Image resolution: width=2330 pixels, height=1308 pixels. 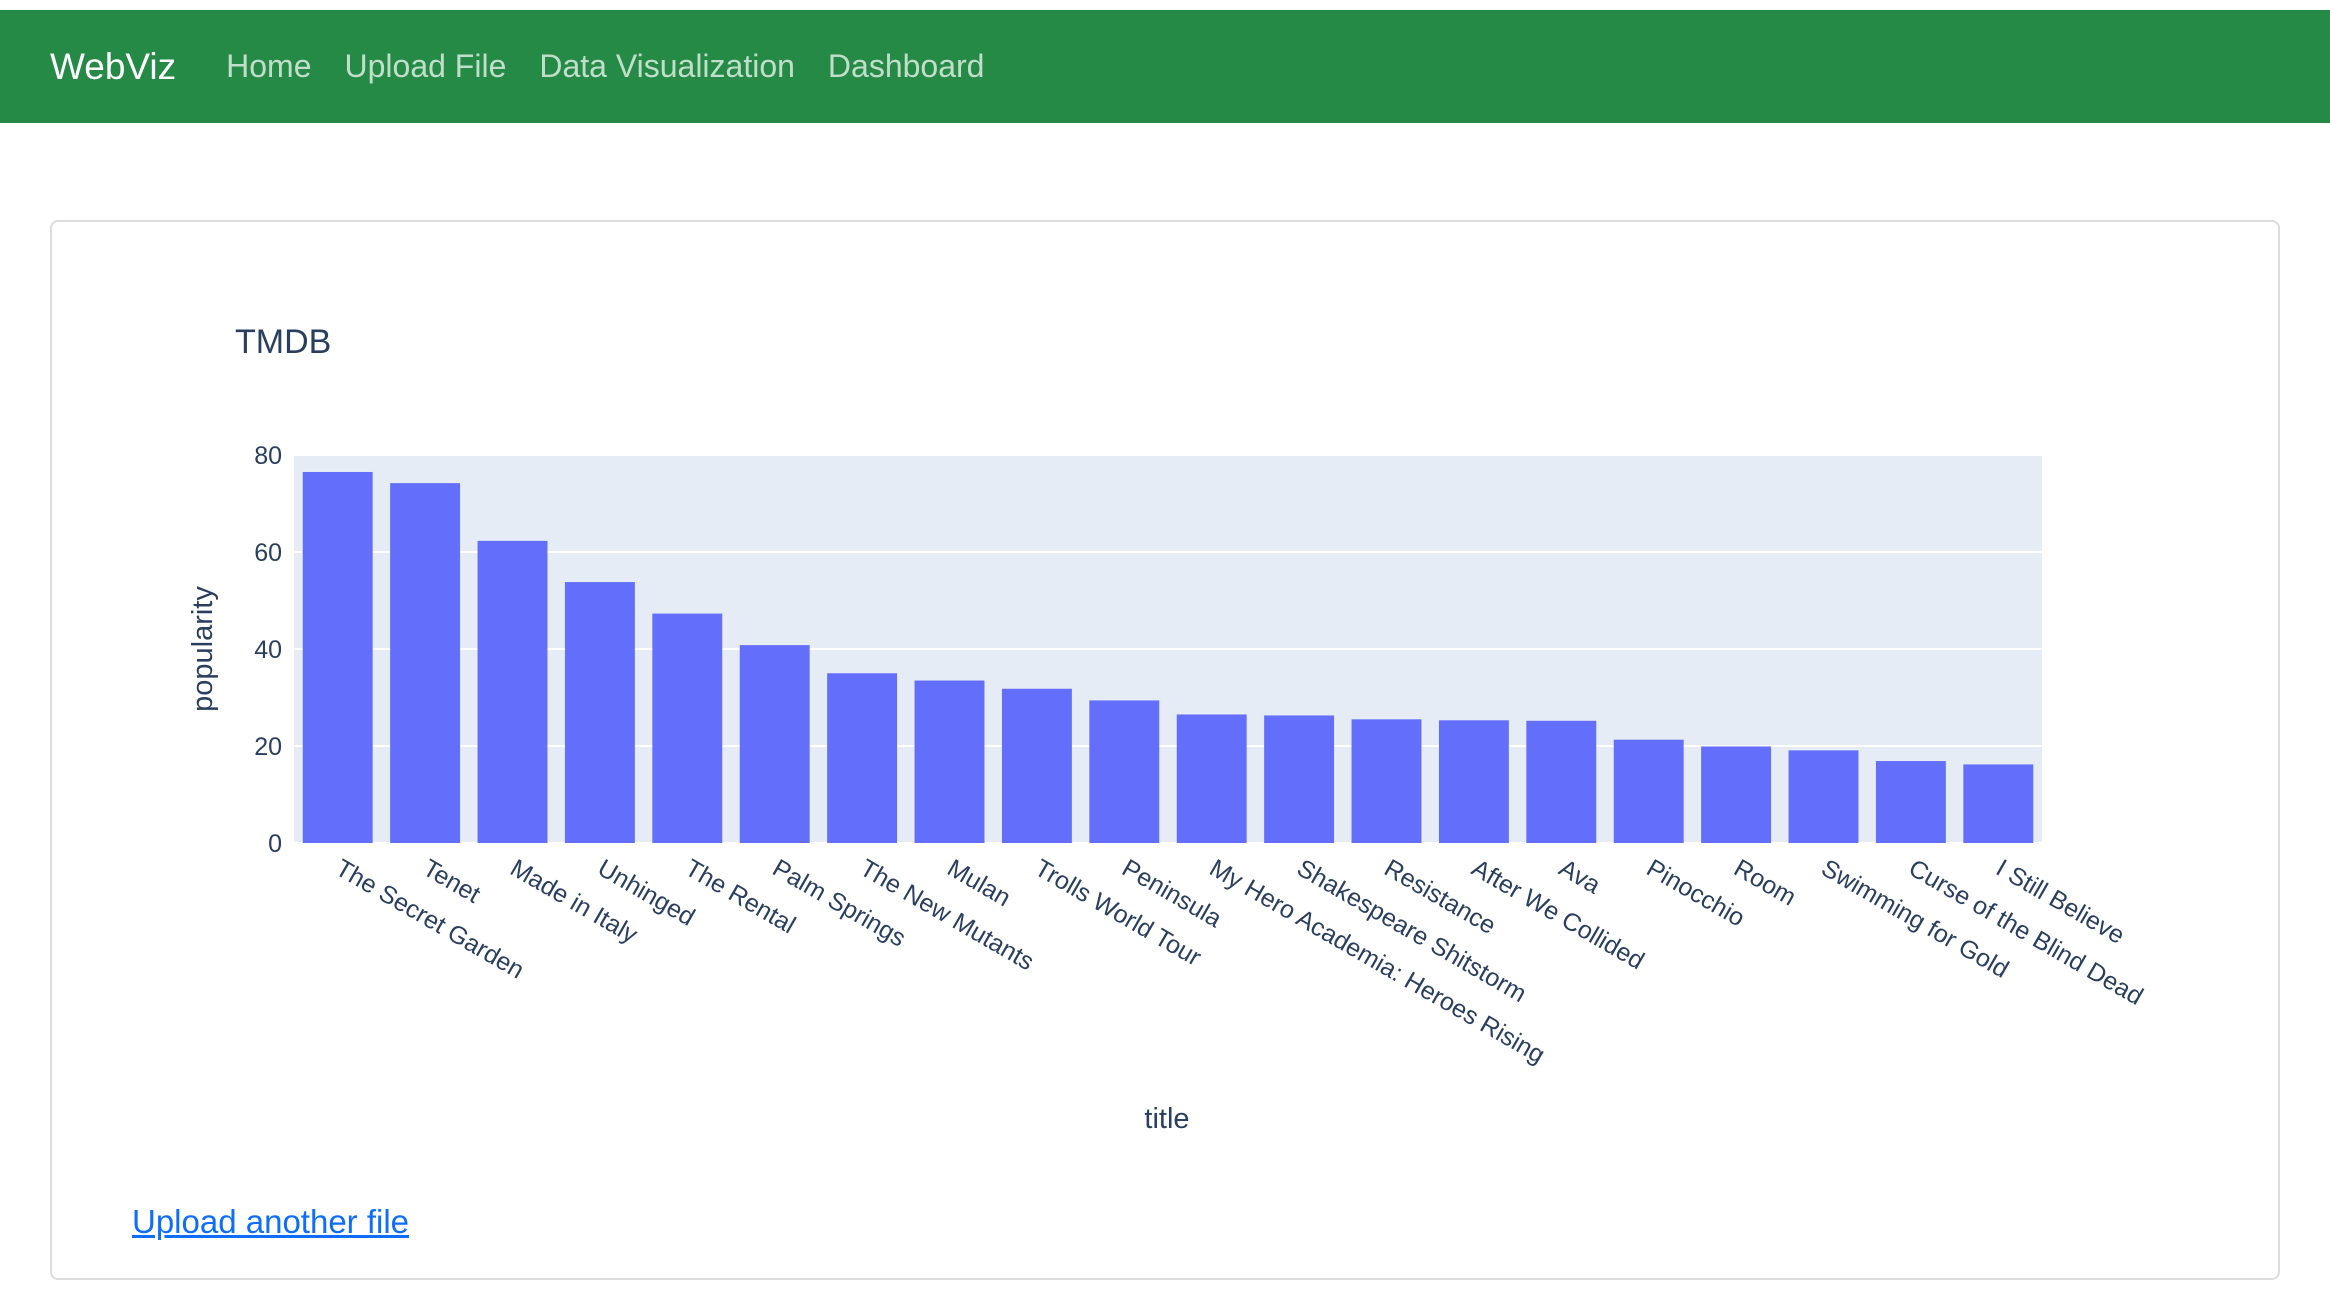 I want to click on x-tick-label: Pinocchio, so click(x=1696, y=893).